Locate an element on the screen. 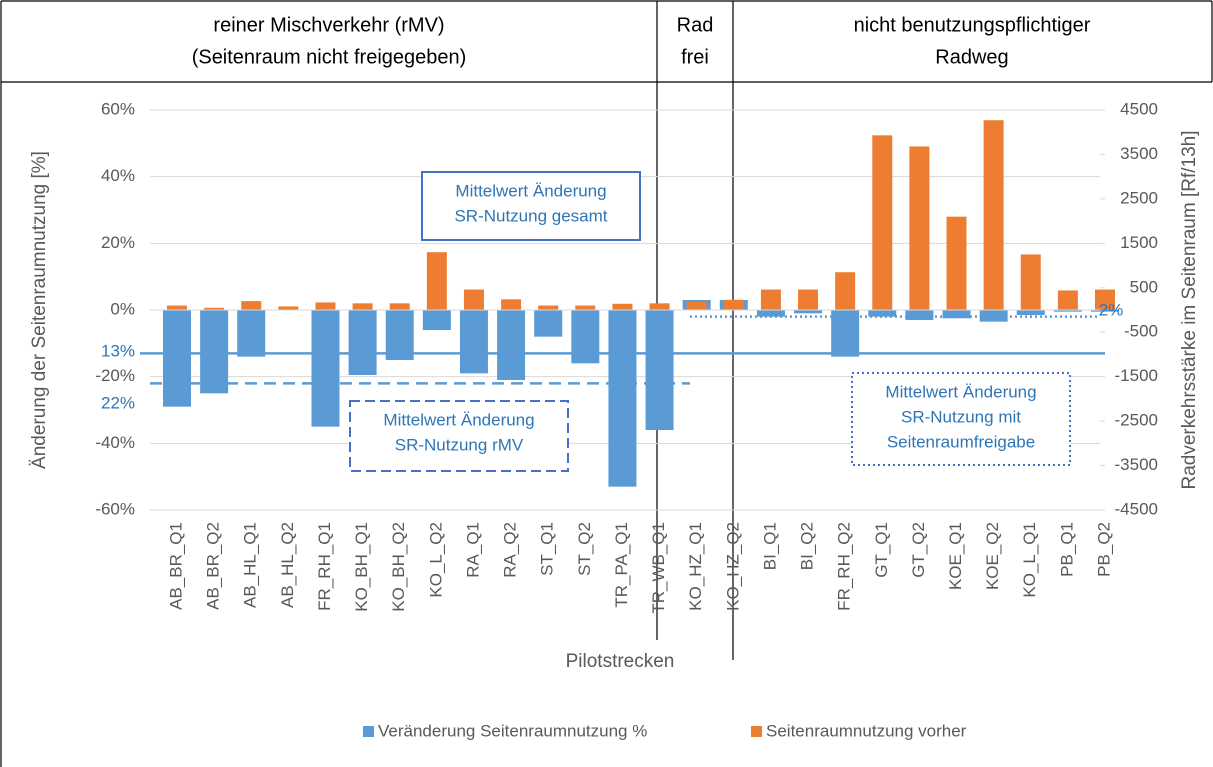  x-tick-label: GT_Q2 is located at coordinates (918, 550).